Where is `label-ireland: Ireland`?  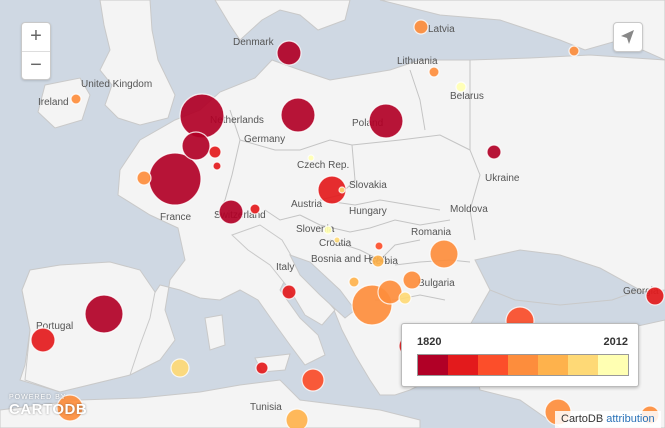 label-ireland: Ireland is located at coordinates (53, 102).